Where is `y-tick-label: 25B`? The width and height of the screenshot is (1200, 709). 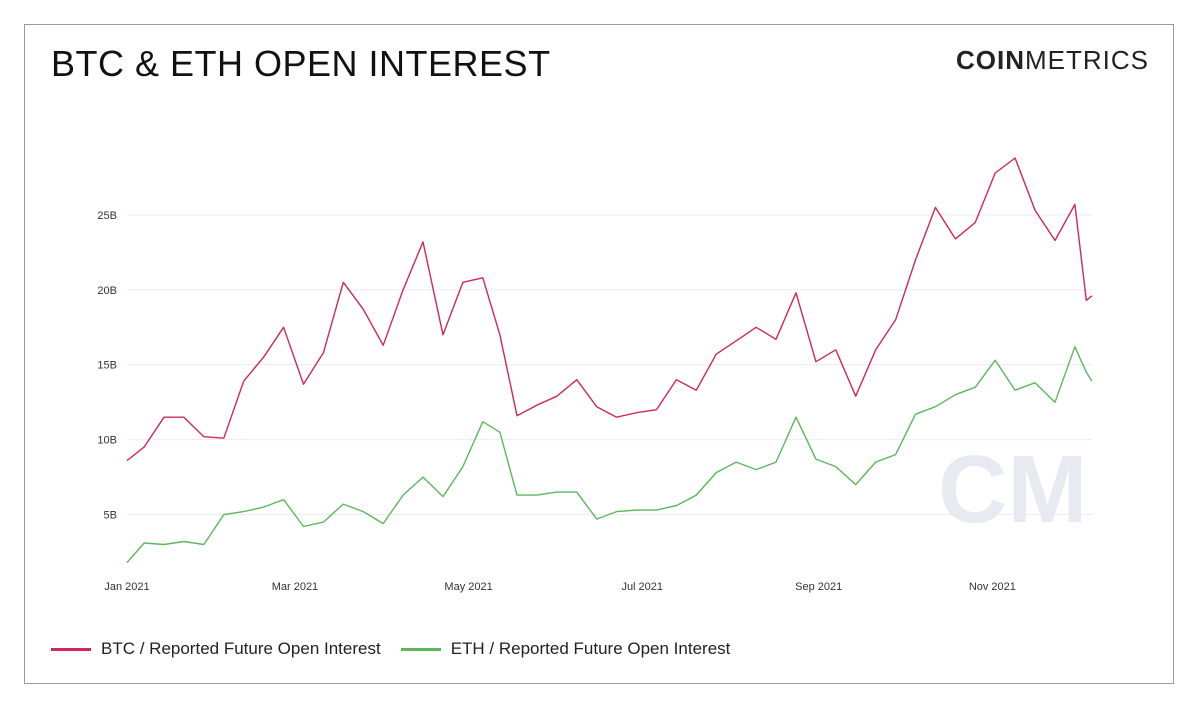 y-tick-label: 25B is located at coordinates (107, 216).